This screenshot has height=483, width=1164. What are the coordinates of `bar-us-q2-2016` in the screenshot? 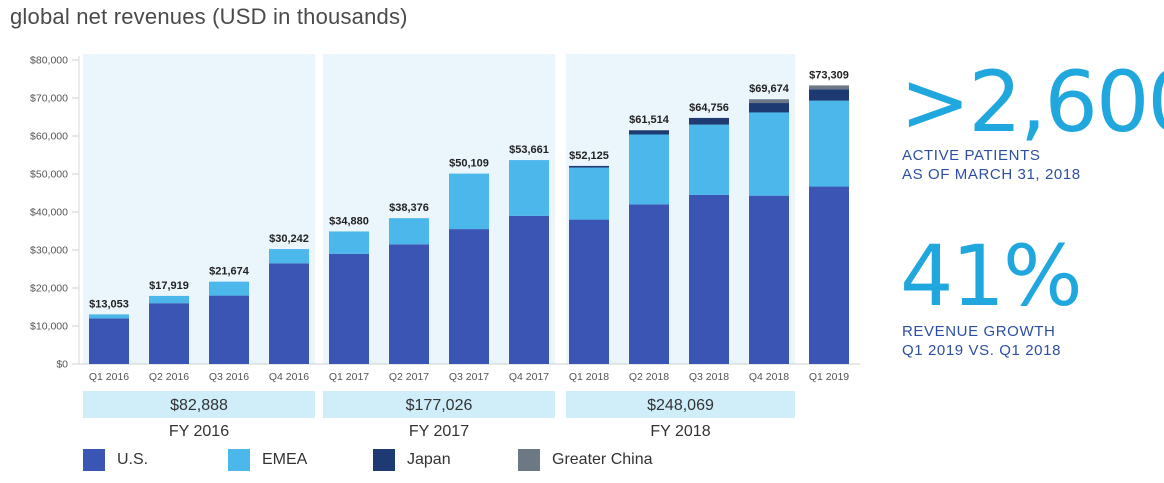 It's located at (169, 333).